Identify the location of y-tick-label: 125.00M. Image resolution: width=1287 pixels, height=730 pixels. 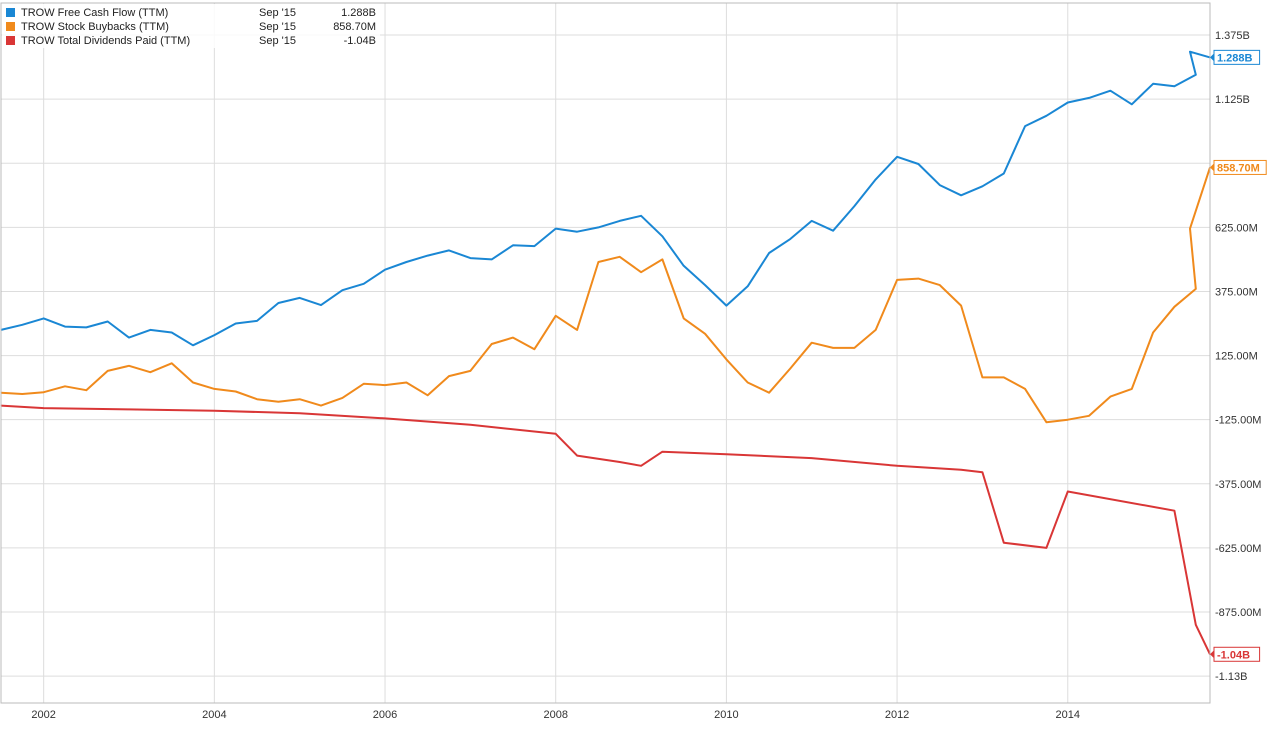
(1236, 357).